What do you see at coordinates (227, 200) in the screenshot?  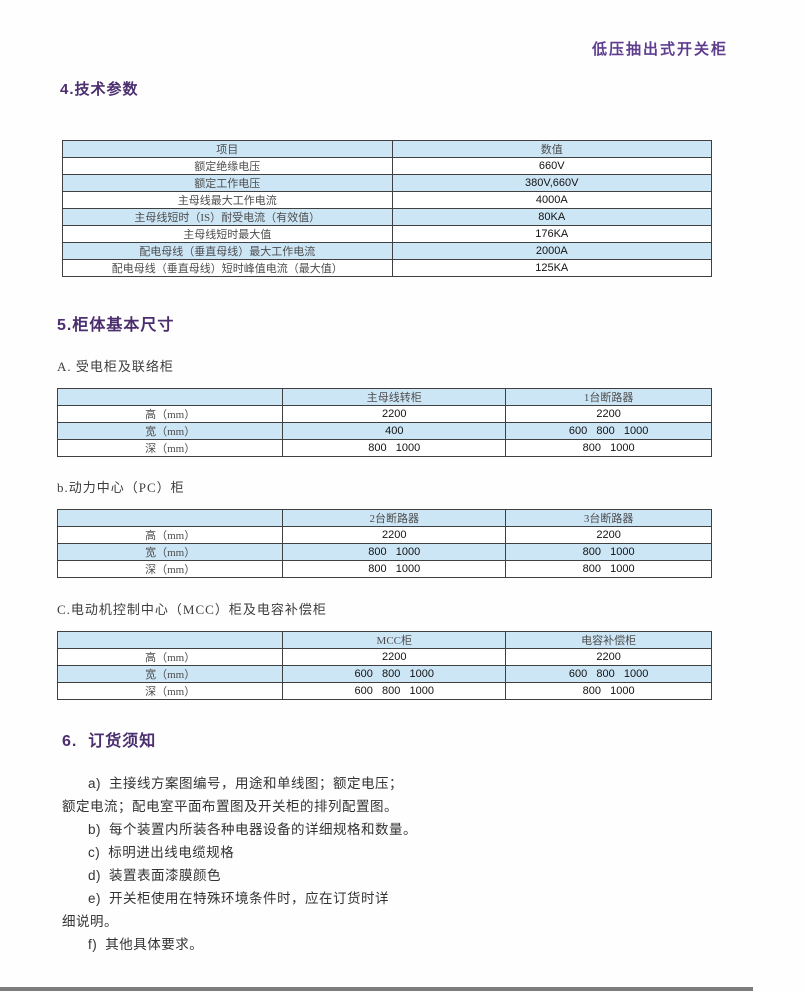 I see `param-label: 主母线最大工作电流` at bounding box center [227, 200].